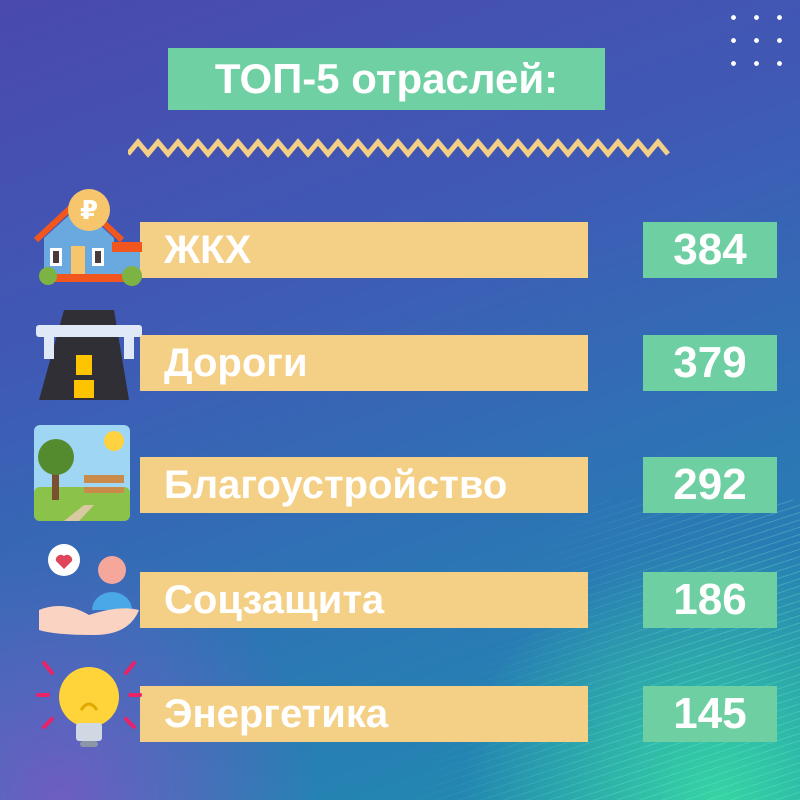 This screenshot has width=800, height=800. I want to click on industry-value: 292, so click(710, 485).